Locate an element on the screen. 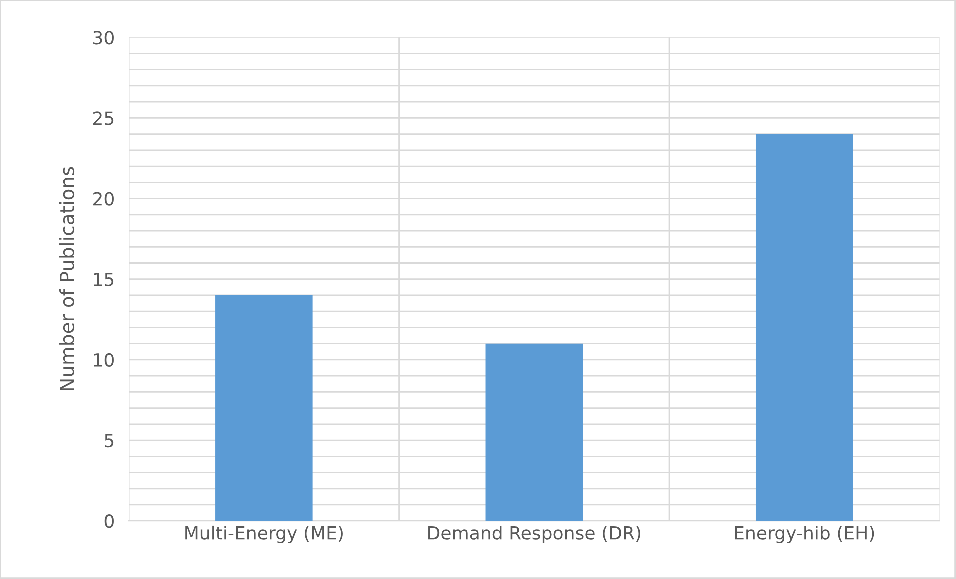  y-tick-label: 15 is located at coordinates (104, 279).